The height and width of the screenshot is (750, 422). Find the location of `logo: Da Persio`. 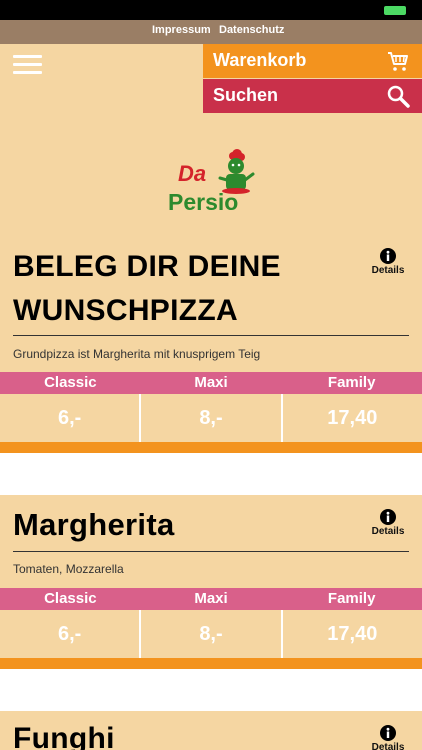

logo: Da Persio is located at coordinates (211, 182).